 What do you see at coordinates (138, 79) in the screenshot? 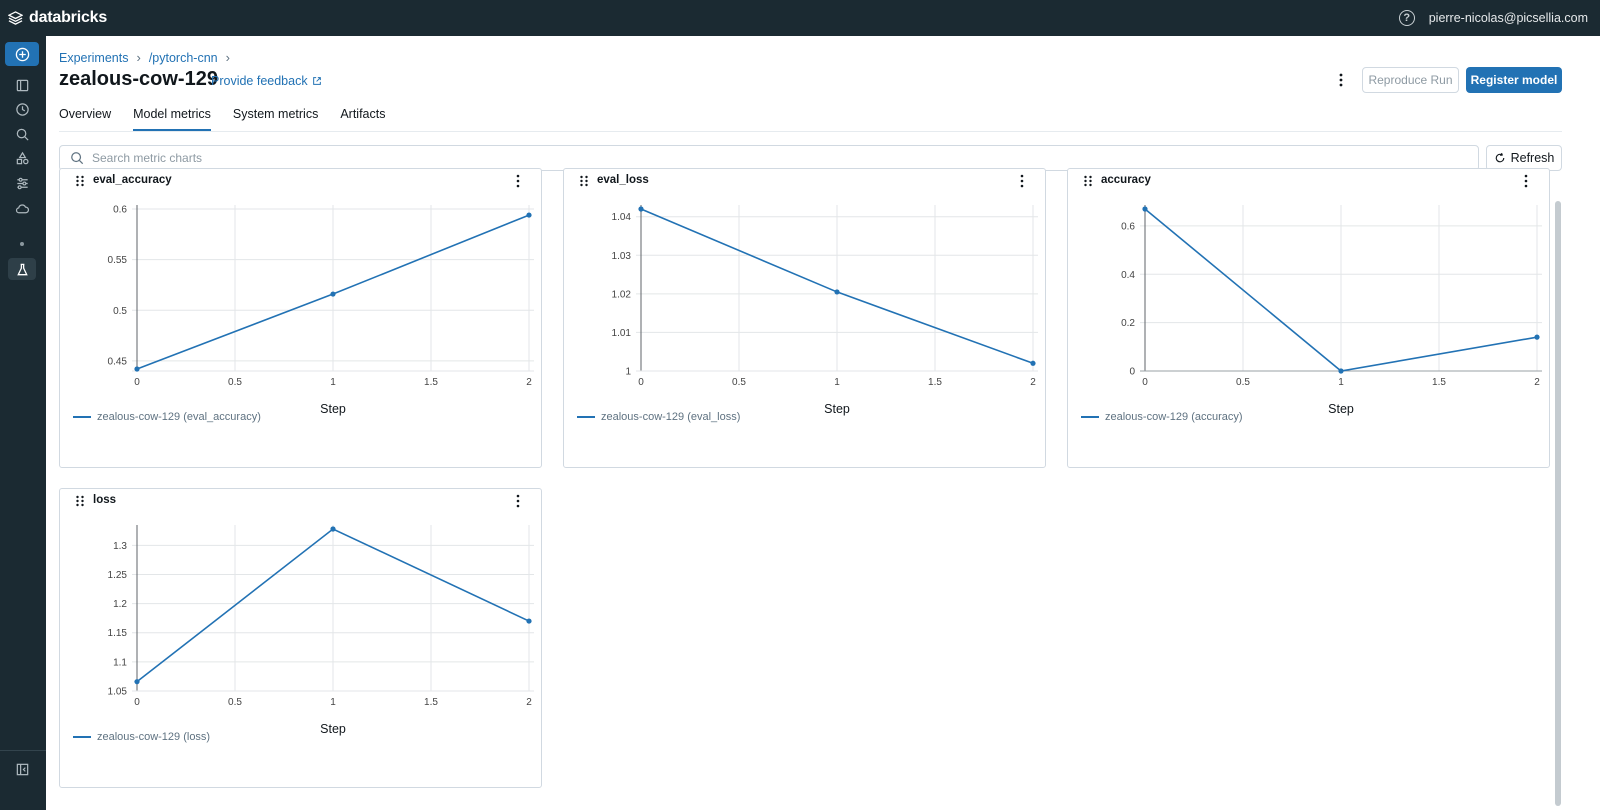
I see `page-title: zealous-cow-129` at bounding box center [138, 79].